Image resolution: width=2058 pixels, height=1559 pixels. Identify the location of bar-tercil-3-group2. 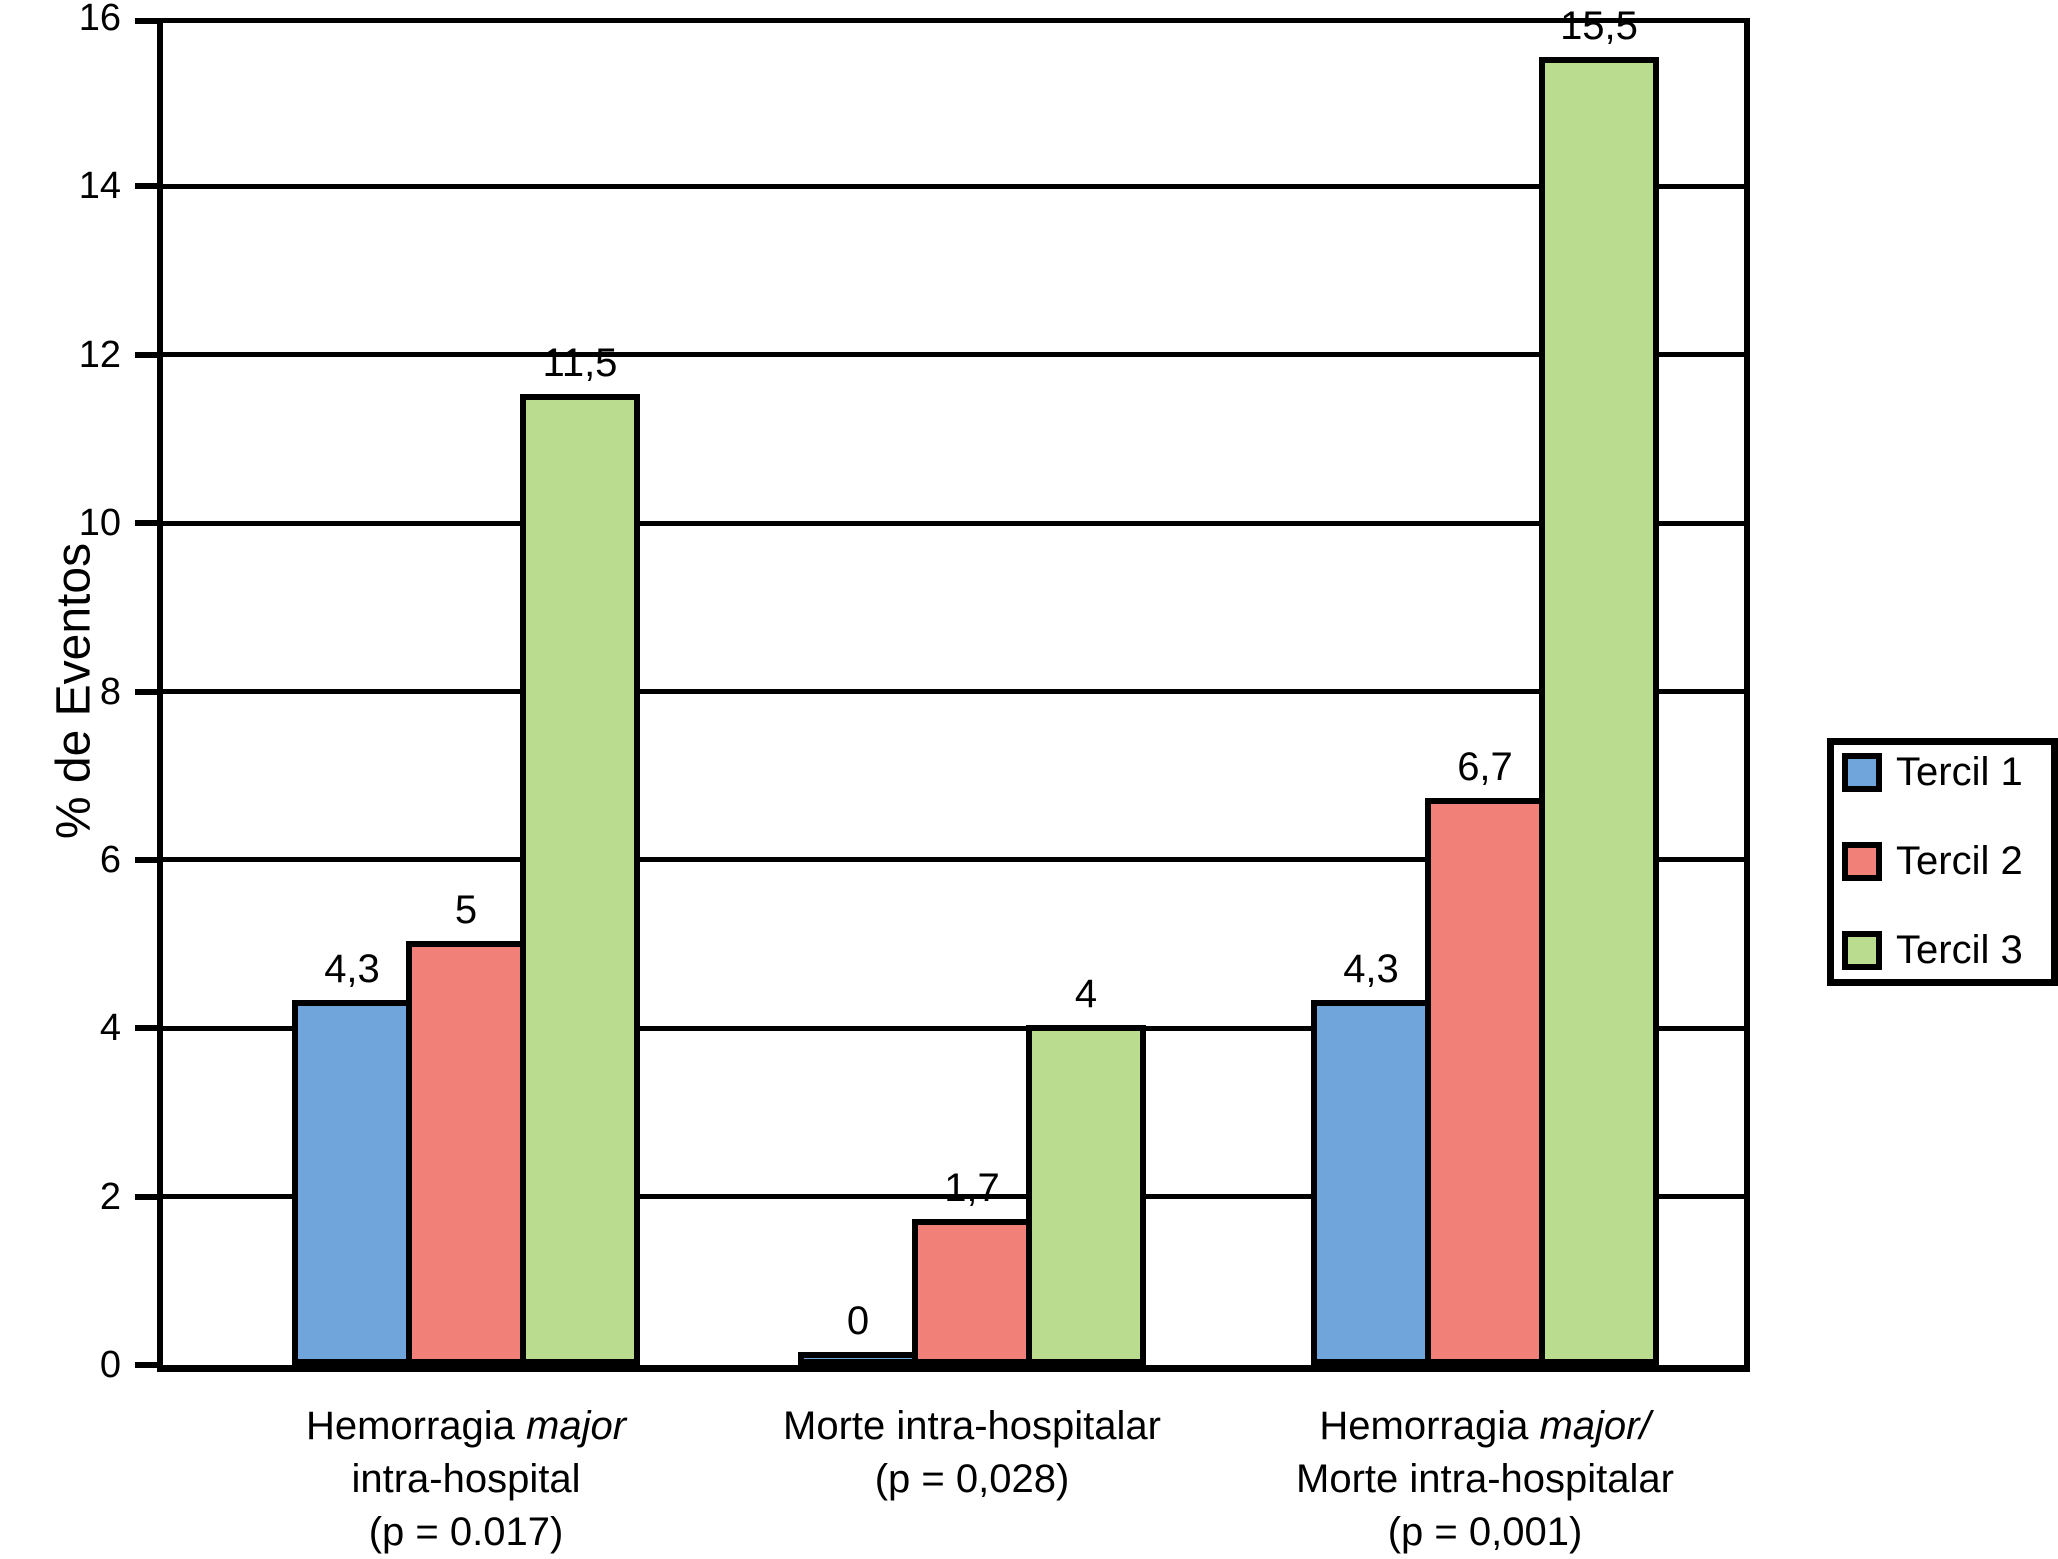
(1086, 1195).